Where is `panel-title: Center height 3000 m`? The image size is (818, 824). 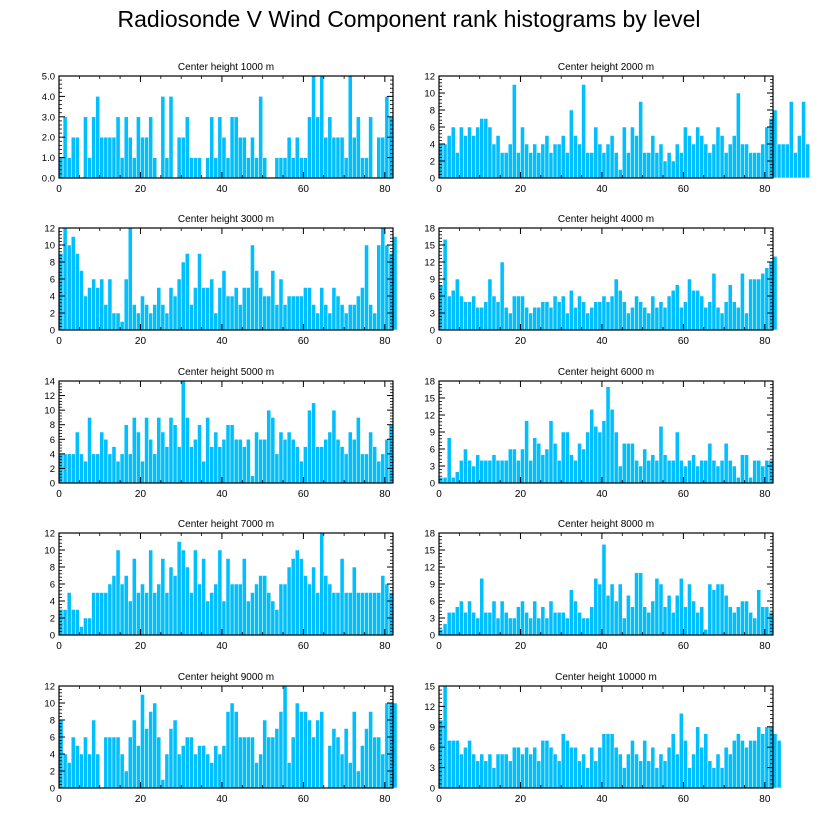
panel-title: Center height 3000 m is located at coordinates (226, 219).